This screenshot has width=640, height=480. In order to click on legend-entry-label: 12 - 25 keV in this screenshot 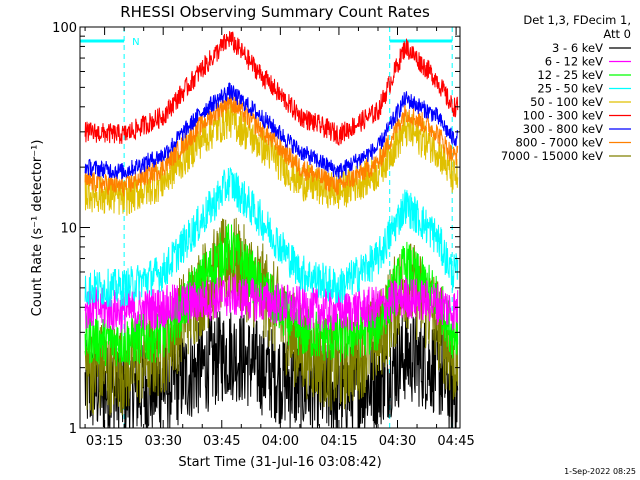, I will do `click(570, 75)`.